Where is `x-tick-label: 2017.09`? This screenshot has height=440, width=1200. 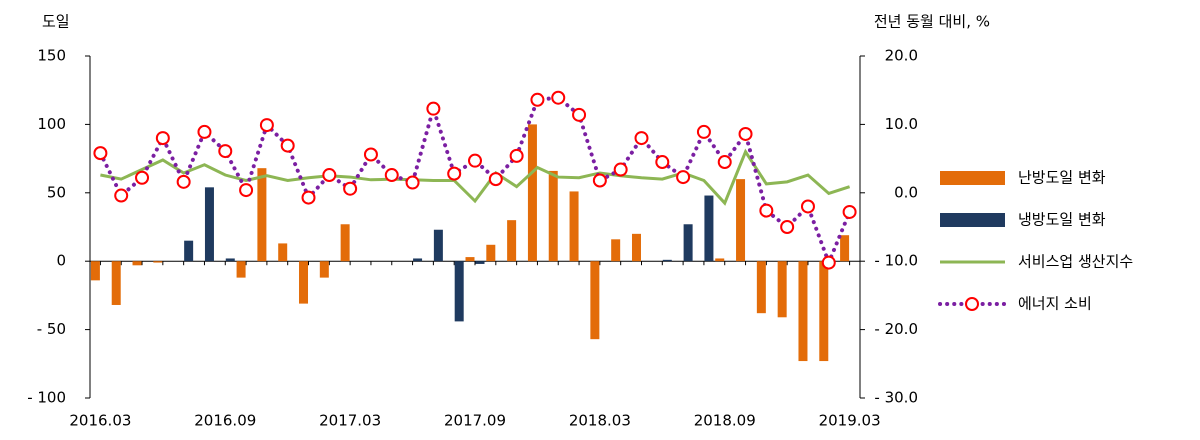
x-tick-label: 2017.09 is located at coordinates (475, 421).